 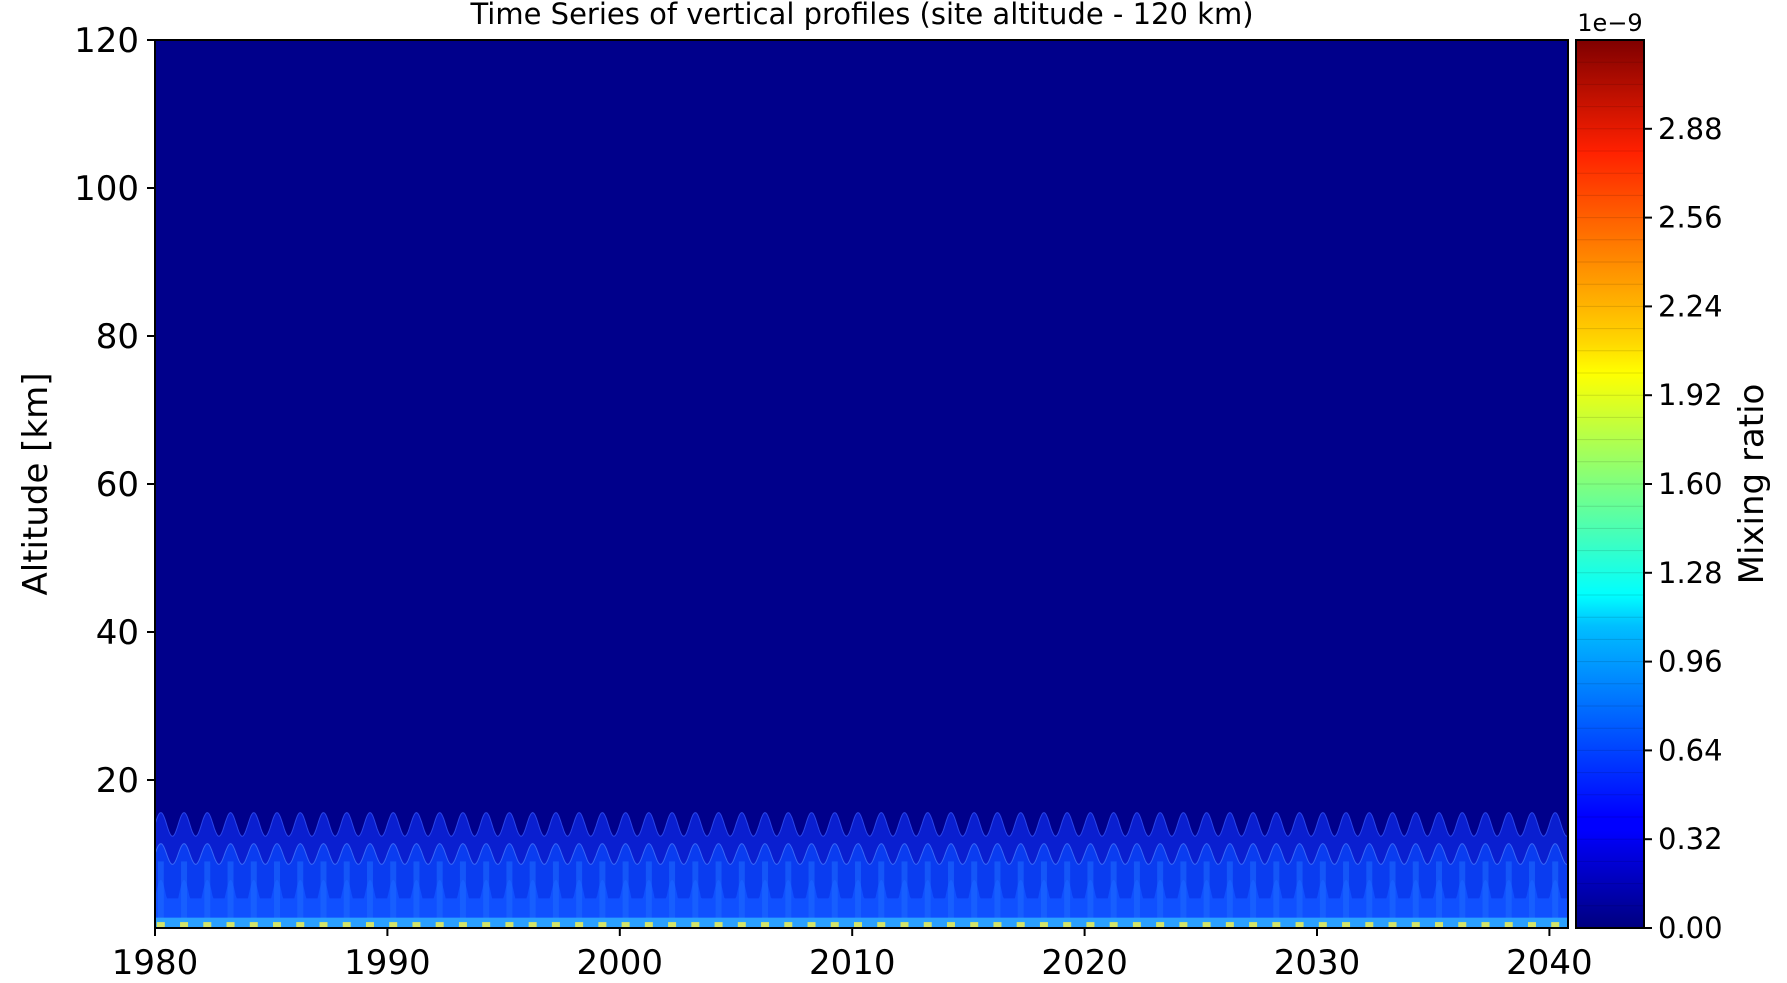 I want to click on y-axis-label: Altitude [km], so click(x=36, y=483).